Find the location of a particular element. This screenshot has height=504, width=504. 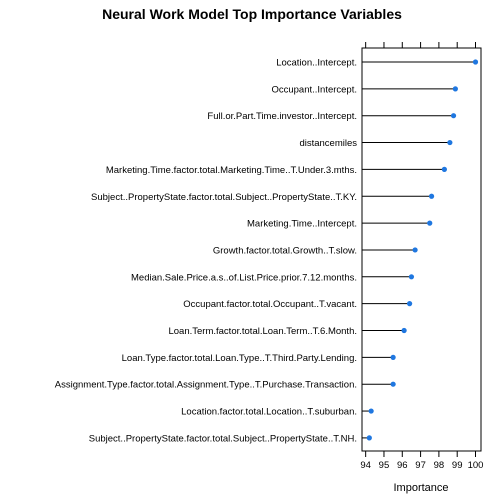

x-tick-label-98: 98 is located at coordinates (439, 465).